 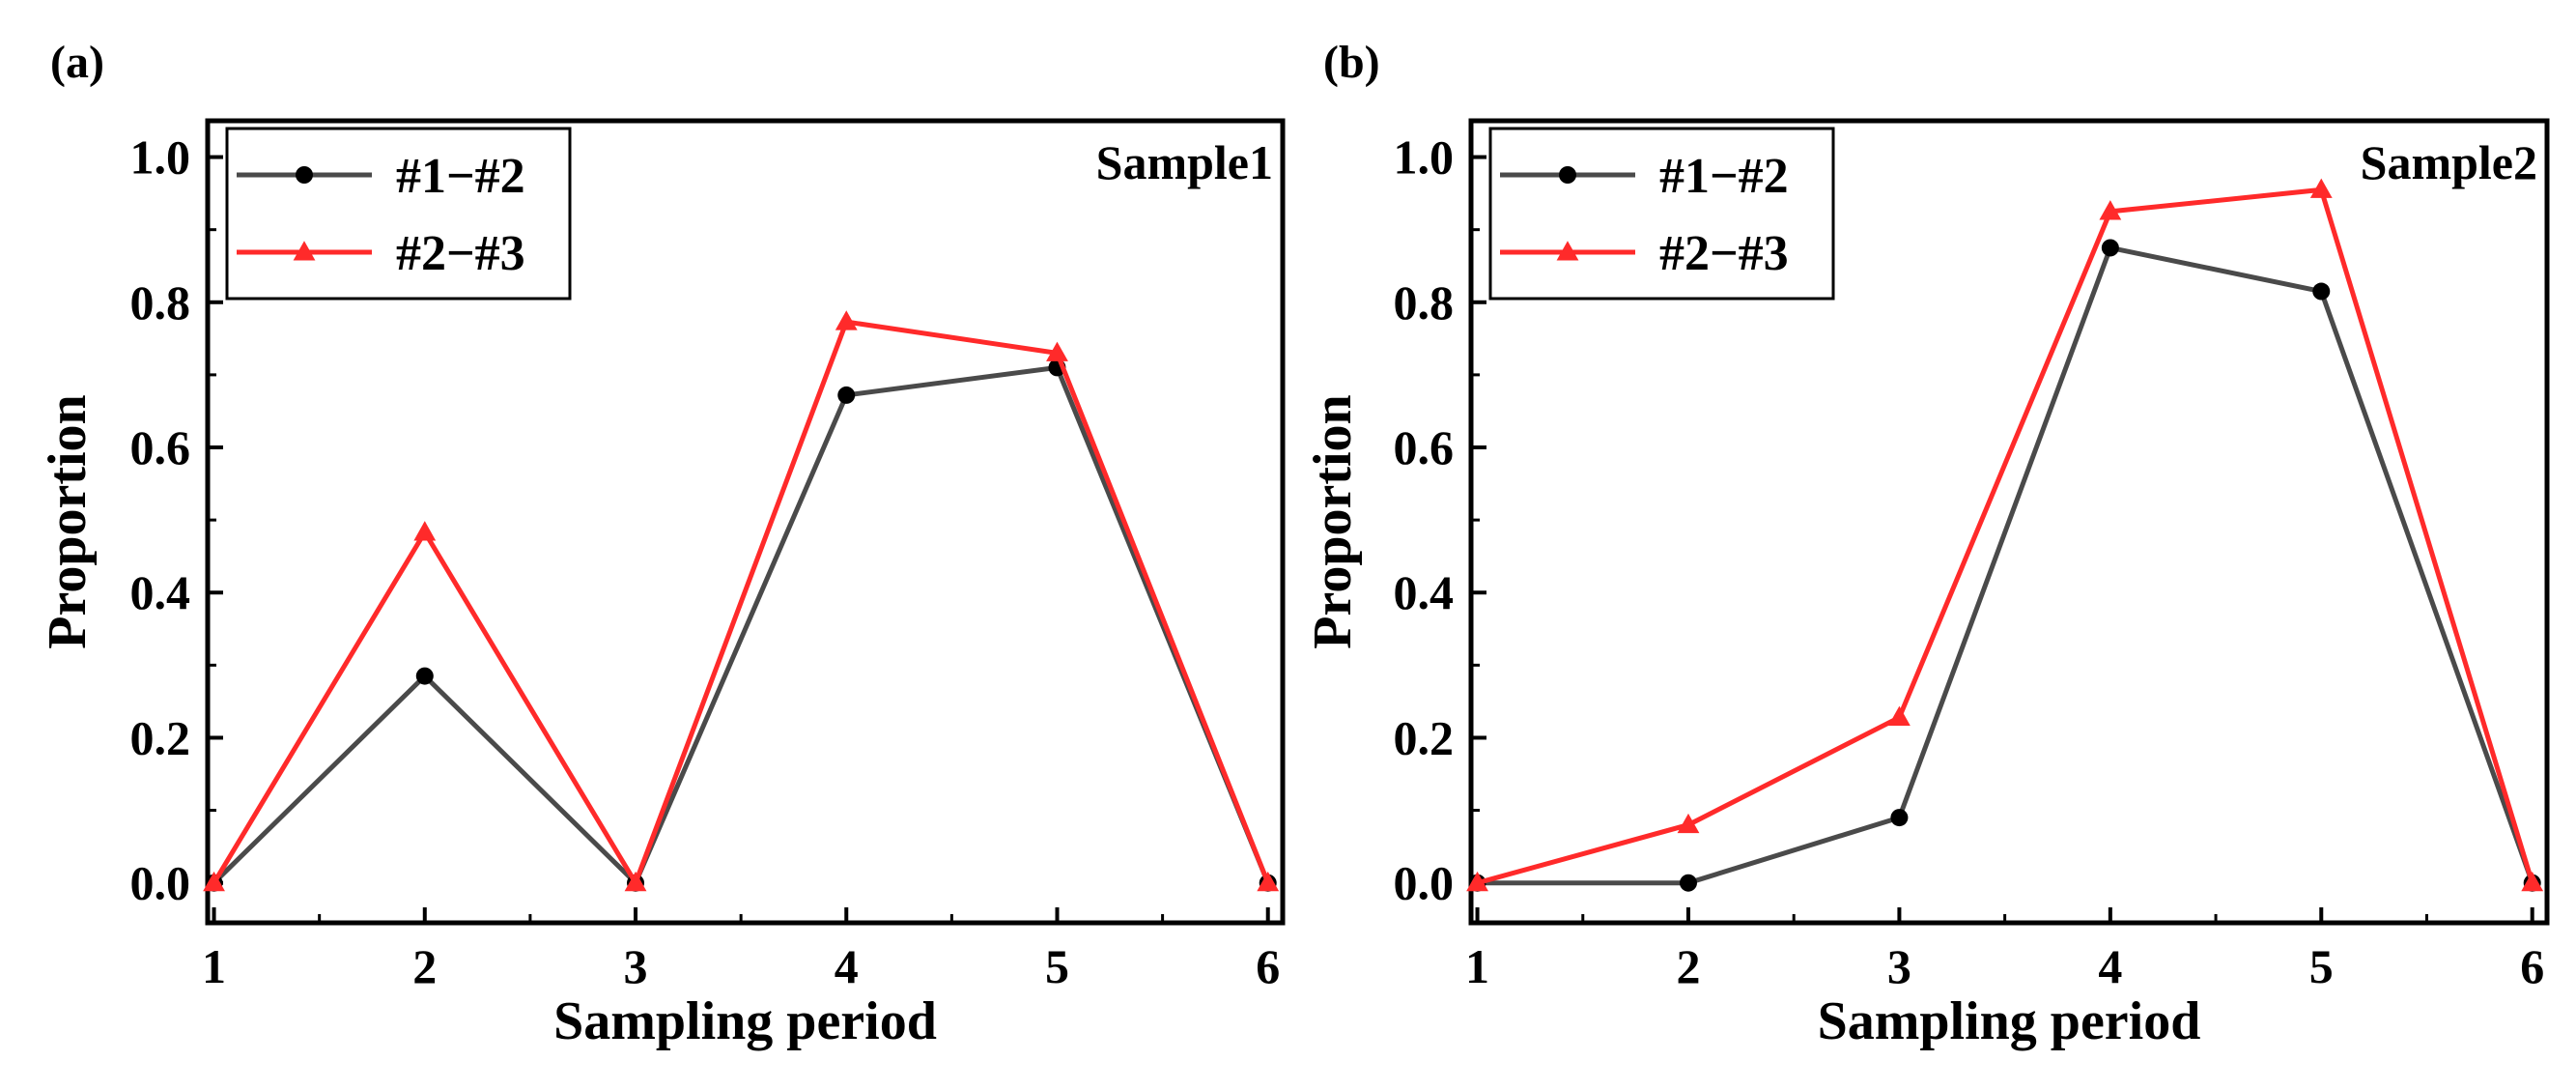 What do you see at coordinates (1184, 162) in the screenshot?
I see `sample-annotation: Sample1` at bounding box center [1184, 162].